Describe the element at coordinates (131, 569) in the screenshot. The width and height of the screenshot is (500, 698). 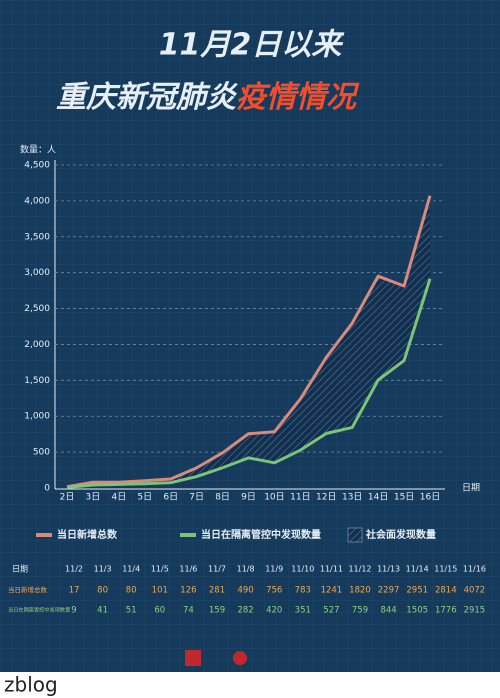
I see `table-date: 11/4` at that location.